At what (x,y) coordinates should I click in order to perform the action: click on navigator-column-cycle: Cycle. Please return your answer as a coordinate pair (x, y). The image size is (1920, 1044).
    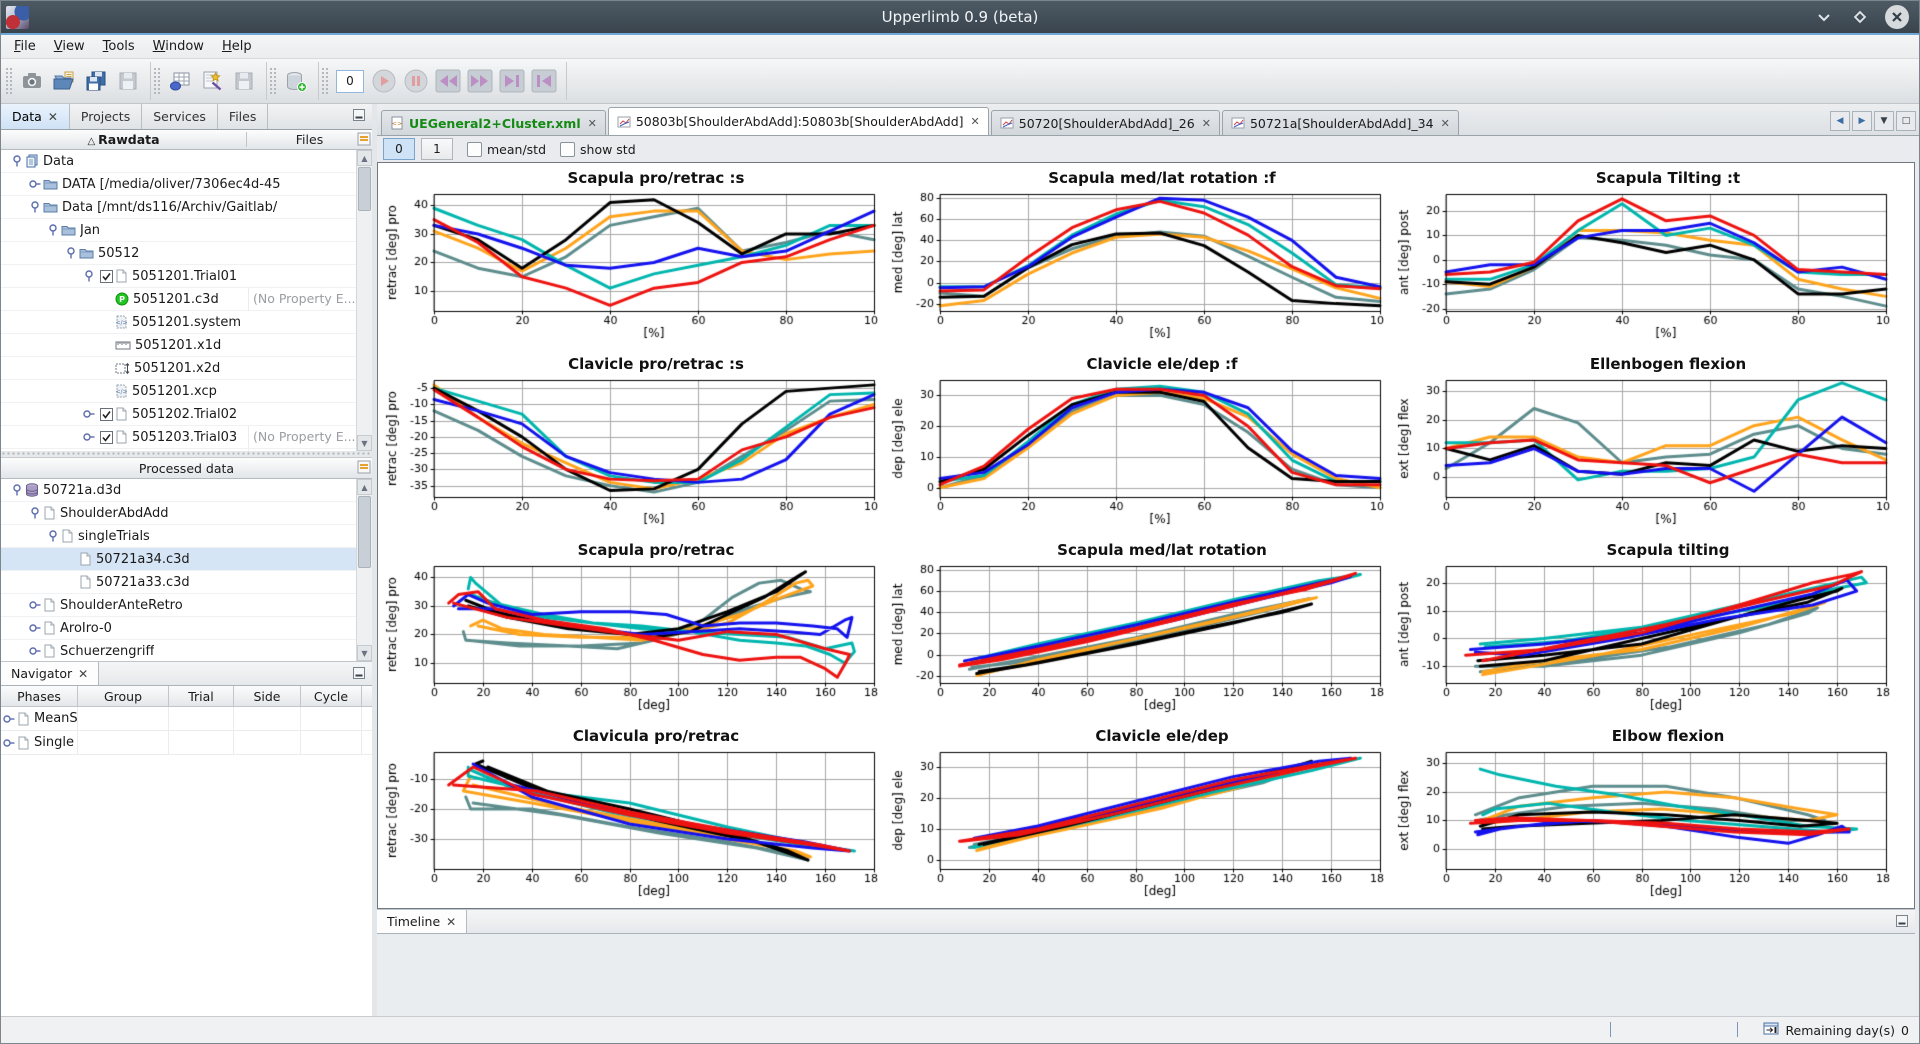
    Looking at the image, I should click on (331, 696).